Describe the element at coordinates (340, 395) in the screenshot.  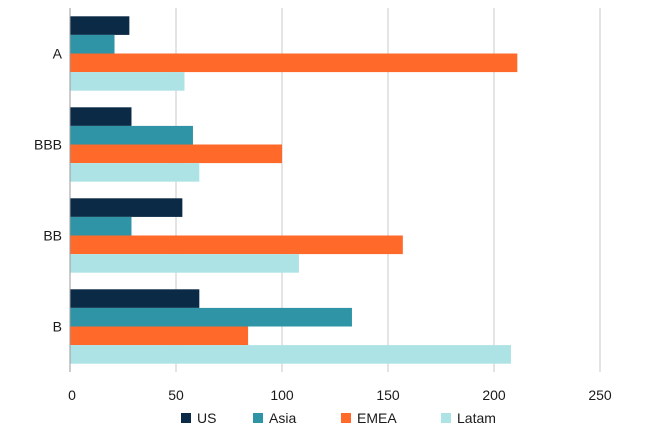
I see `x-tick-labels: 0 50 100 150 200 250` at that location.